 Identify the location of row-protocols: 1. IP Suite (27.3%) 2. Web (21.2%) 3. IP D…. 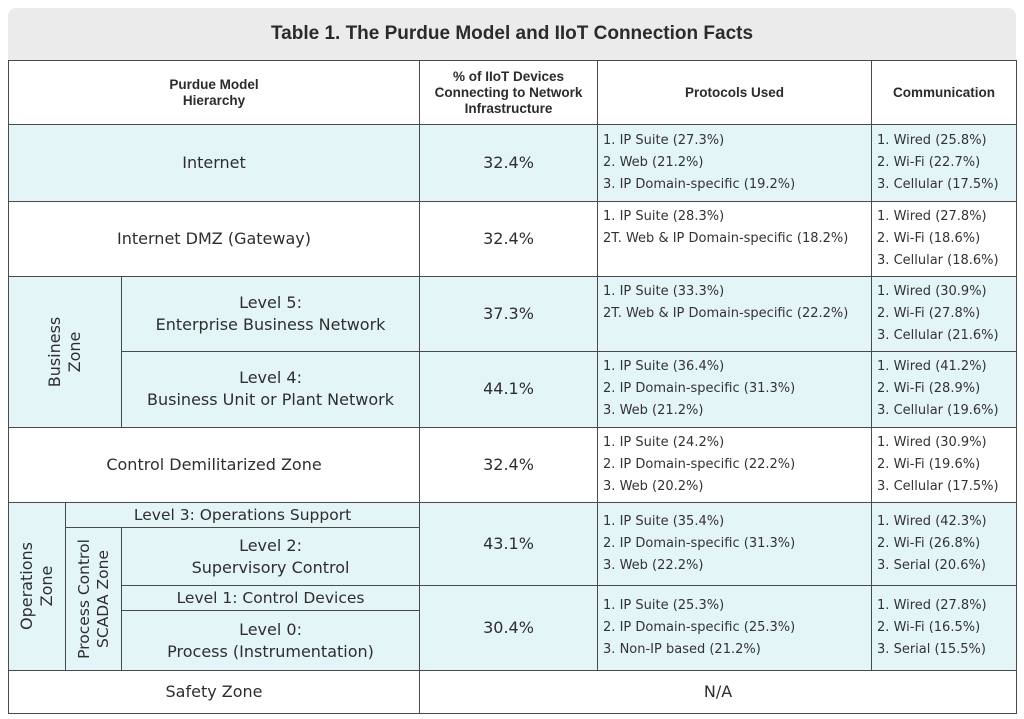
(735, 163).